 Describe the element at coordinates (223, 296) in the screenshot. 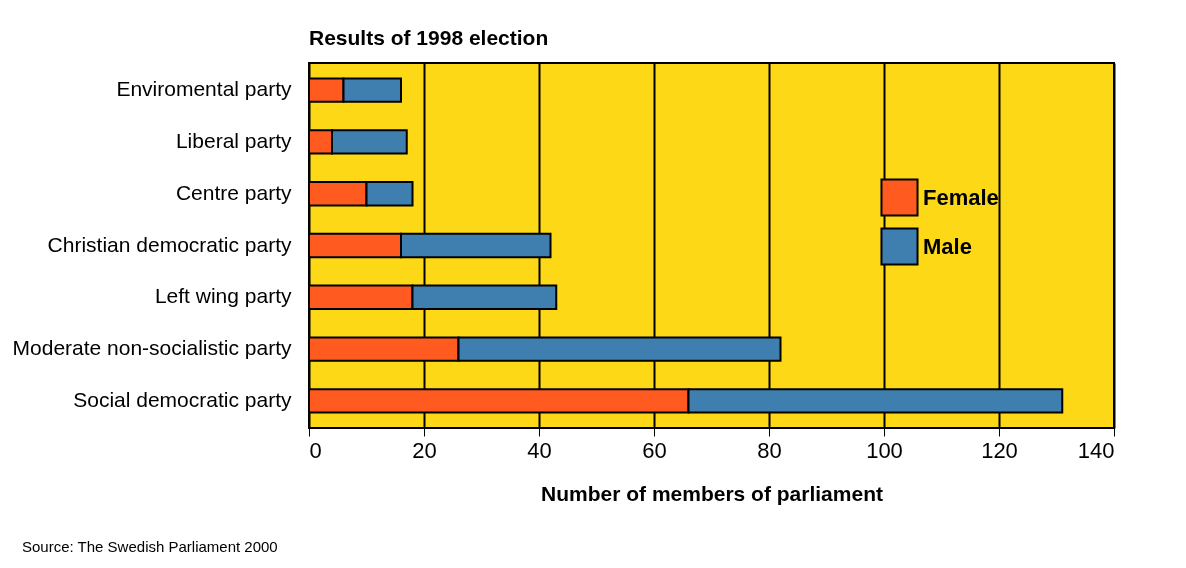

I see `y-tick-label: Left wing party` at that location.